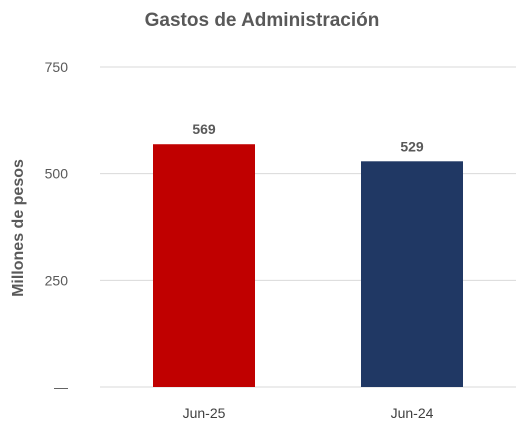 This screenshot has width=519, height=424. I want to click on y-axis-label: Millones de pesos, so click(18, 228).